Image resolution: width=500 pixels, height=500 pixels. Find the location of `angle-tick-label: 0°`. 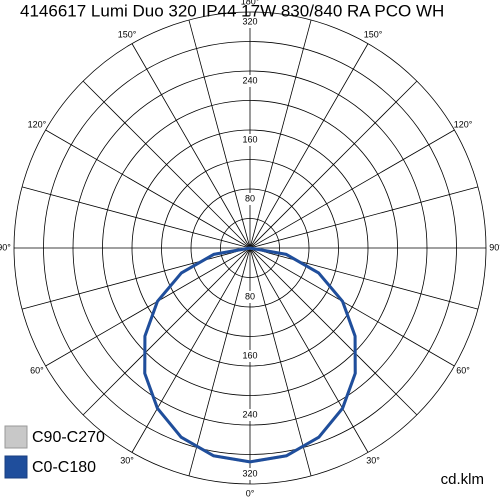

angle-tick-label: 0° is located at coordinates (250, 493).